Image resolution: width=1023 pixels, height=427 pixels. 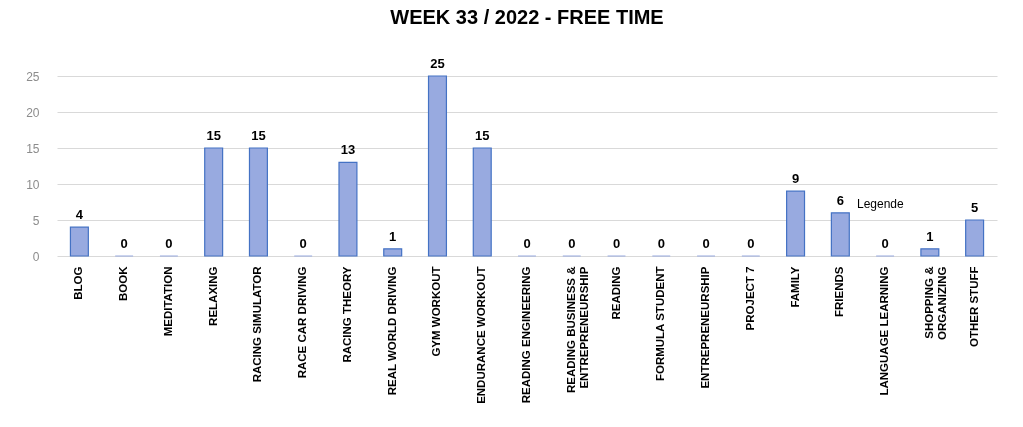 What do you see at coordinates (577, 330) in the screenshot?
I see `x-tick-label: READING BUSINESS & ENTREPRENEURSHIP` at bounding box center [577, 330].